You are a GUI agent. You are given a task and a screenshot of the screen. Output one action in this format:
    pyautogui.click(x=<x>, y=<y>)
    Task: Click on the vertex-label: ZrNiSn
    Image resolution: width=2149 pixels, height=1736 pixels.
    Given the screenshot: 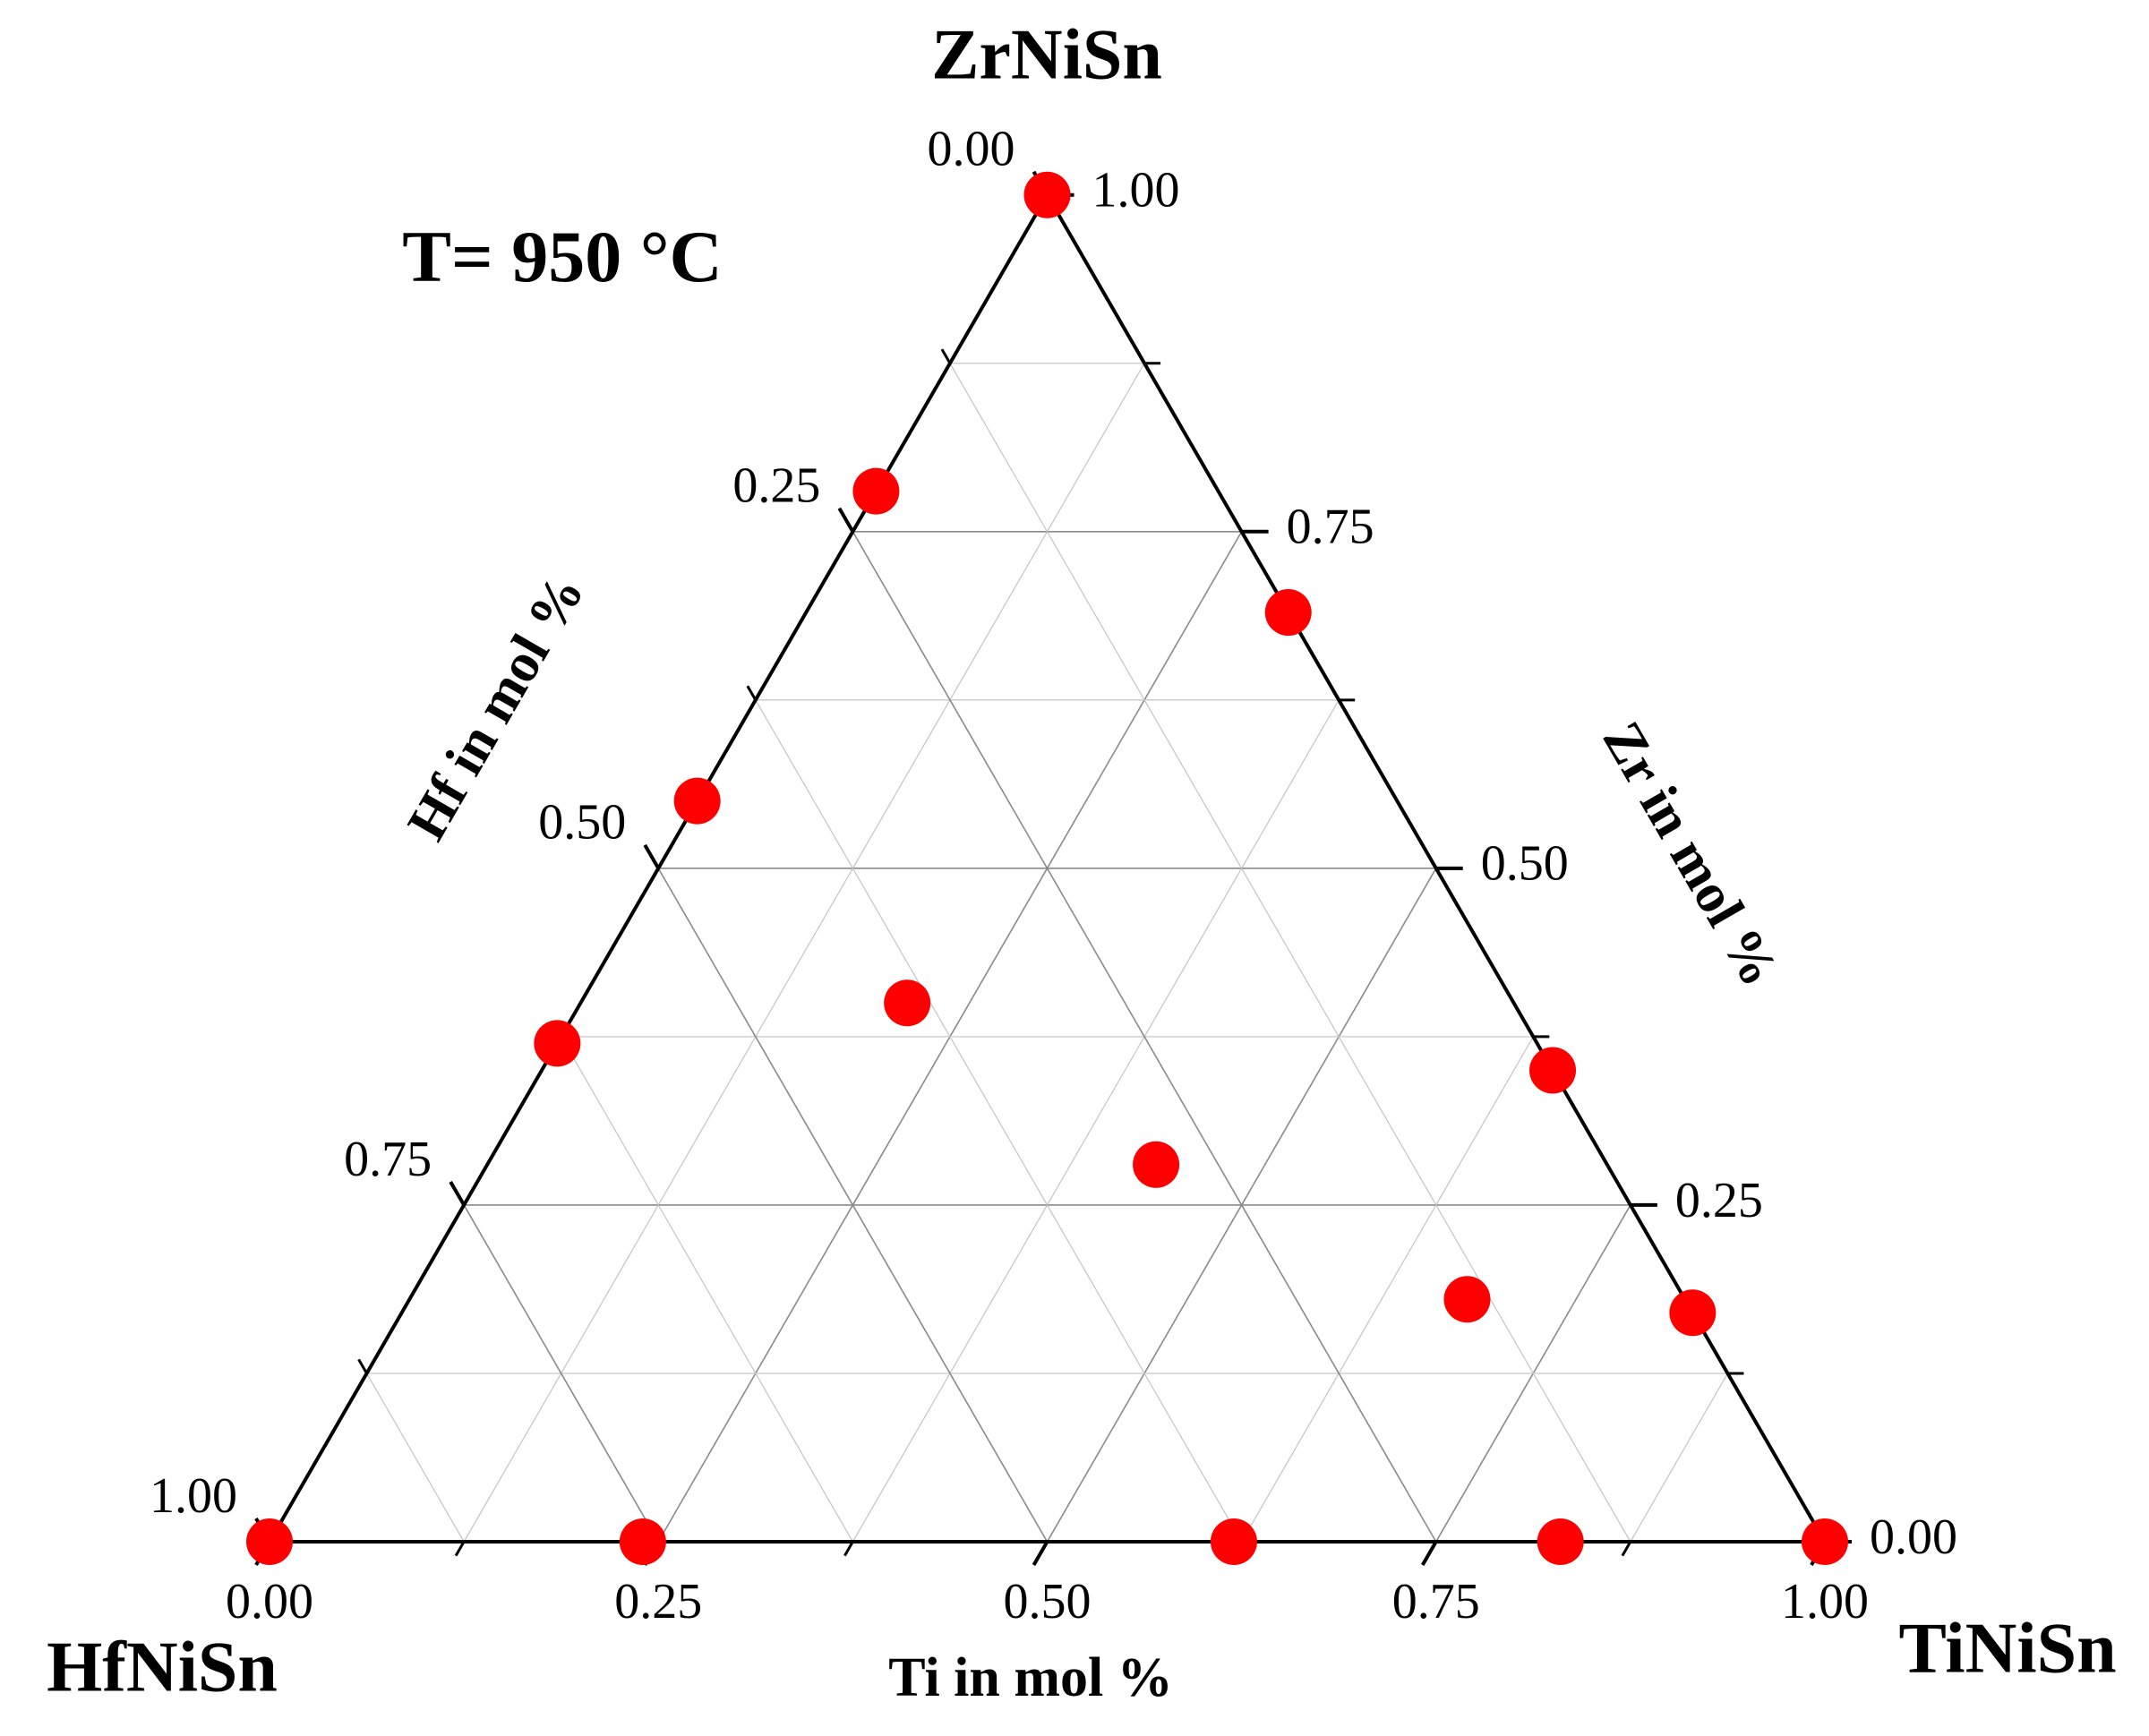 What is the action you would take?
    pyautogui.click(x=1046, y=54)
    